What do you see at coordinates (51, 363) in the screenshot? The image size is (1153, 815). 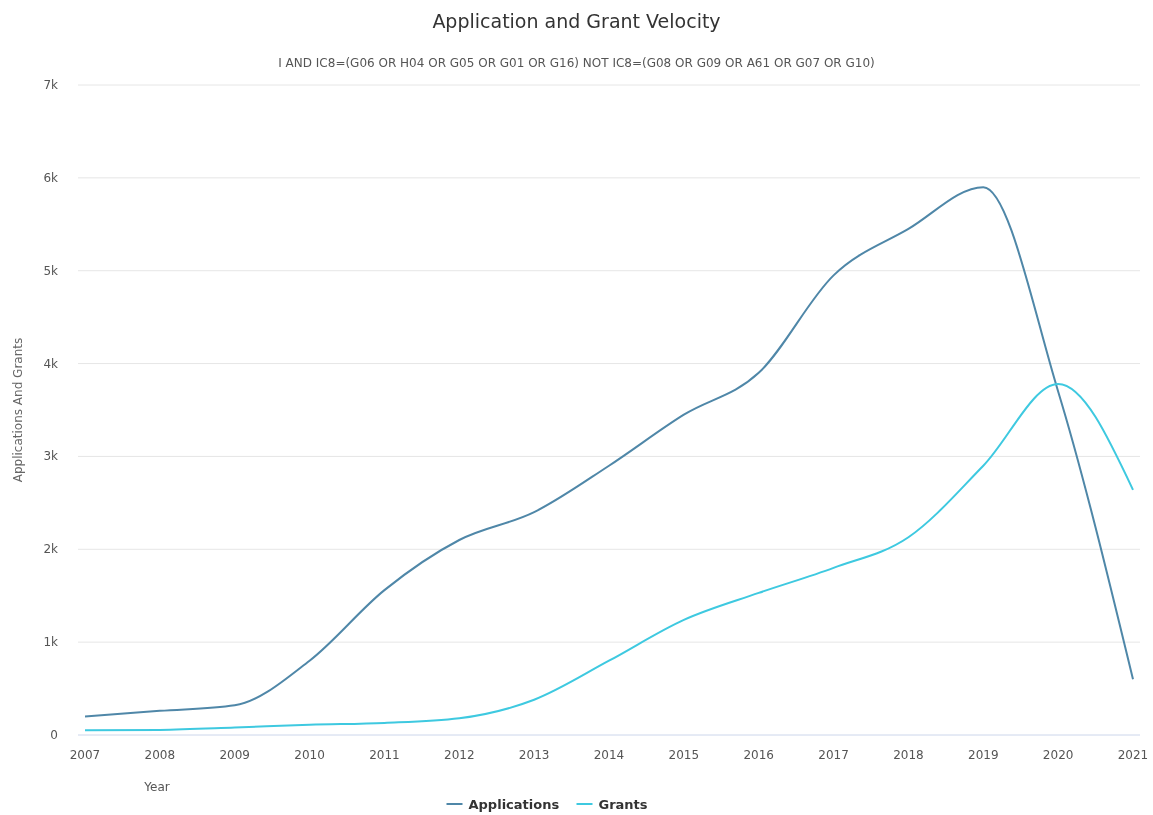 I see `y-tick-label: 4k` at bounding box center [51, 363].